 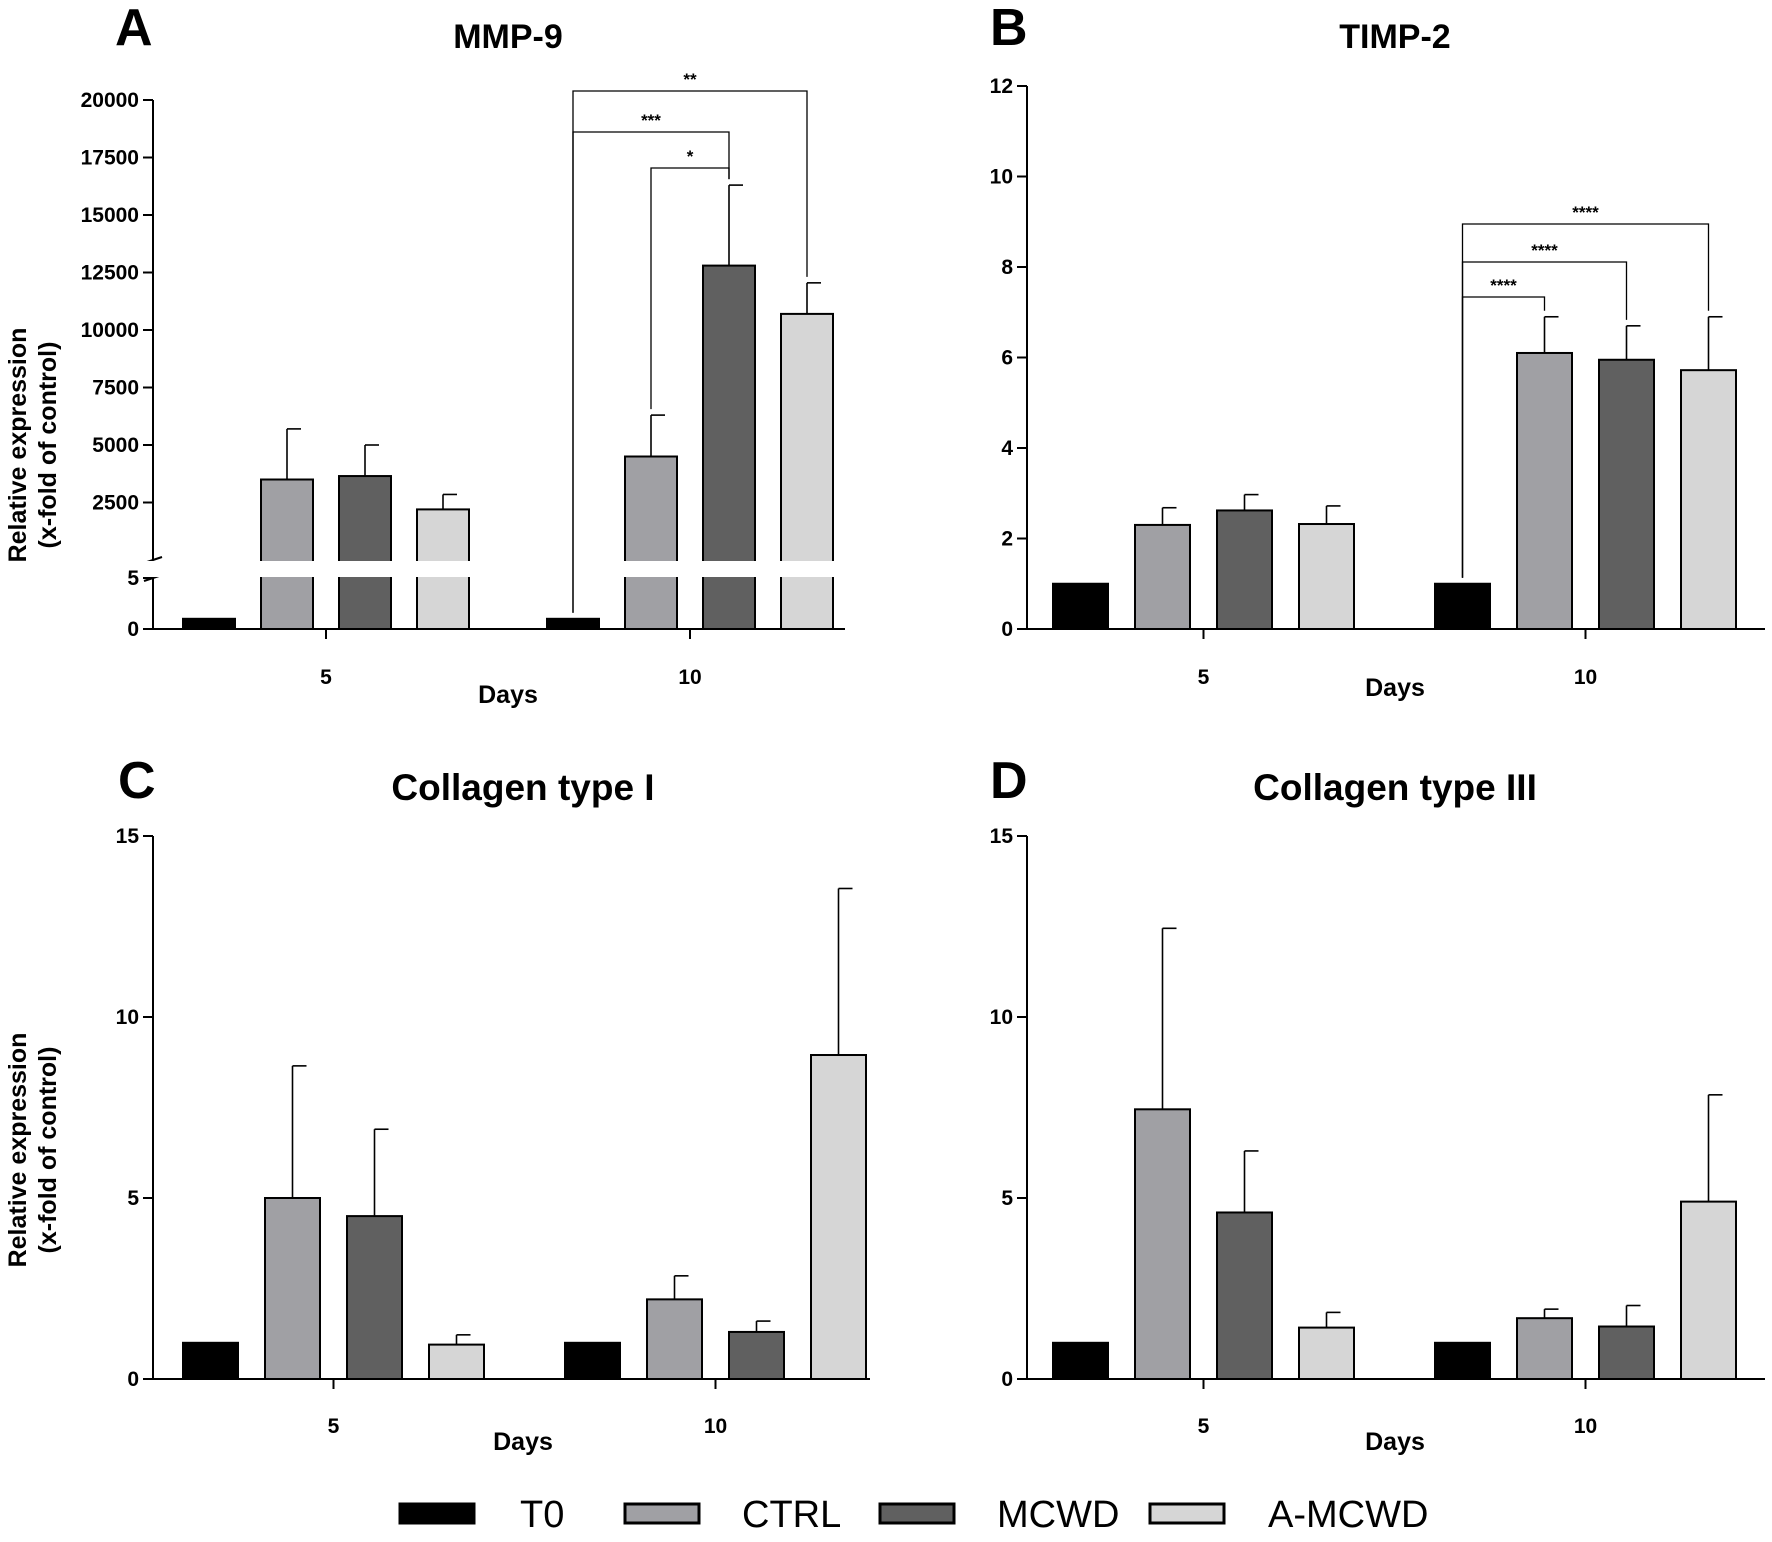 What do you see at coordinates (115, 388) in the screenshot?
I see `y-tick-label: 7500` at bounding box center [115, 388].